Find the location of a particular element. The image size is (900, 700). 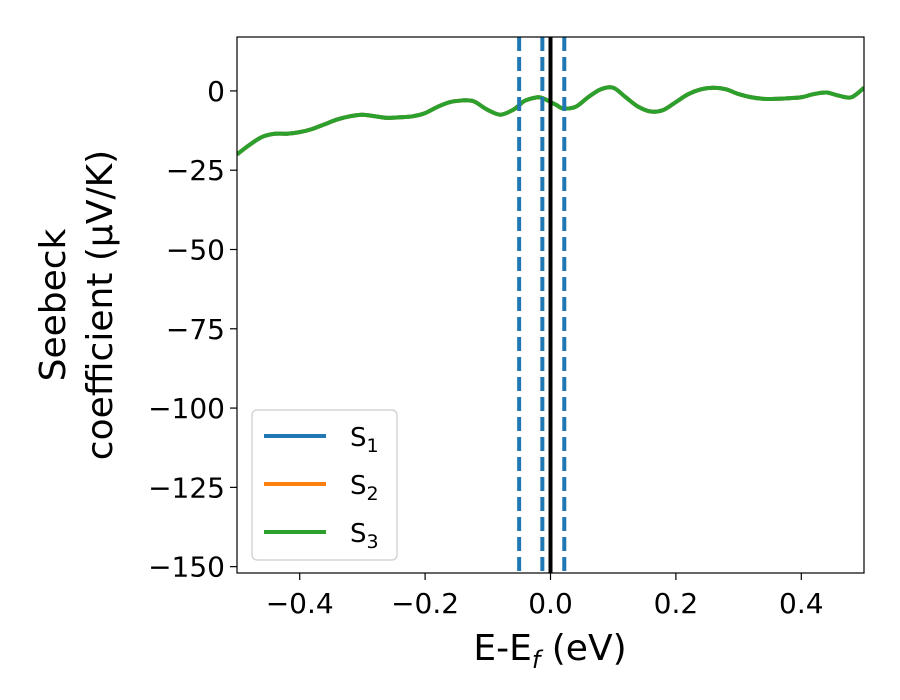

y-axis-label: Seebeck coefficient (μV/K) is located at coordinates (77, 305).